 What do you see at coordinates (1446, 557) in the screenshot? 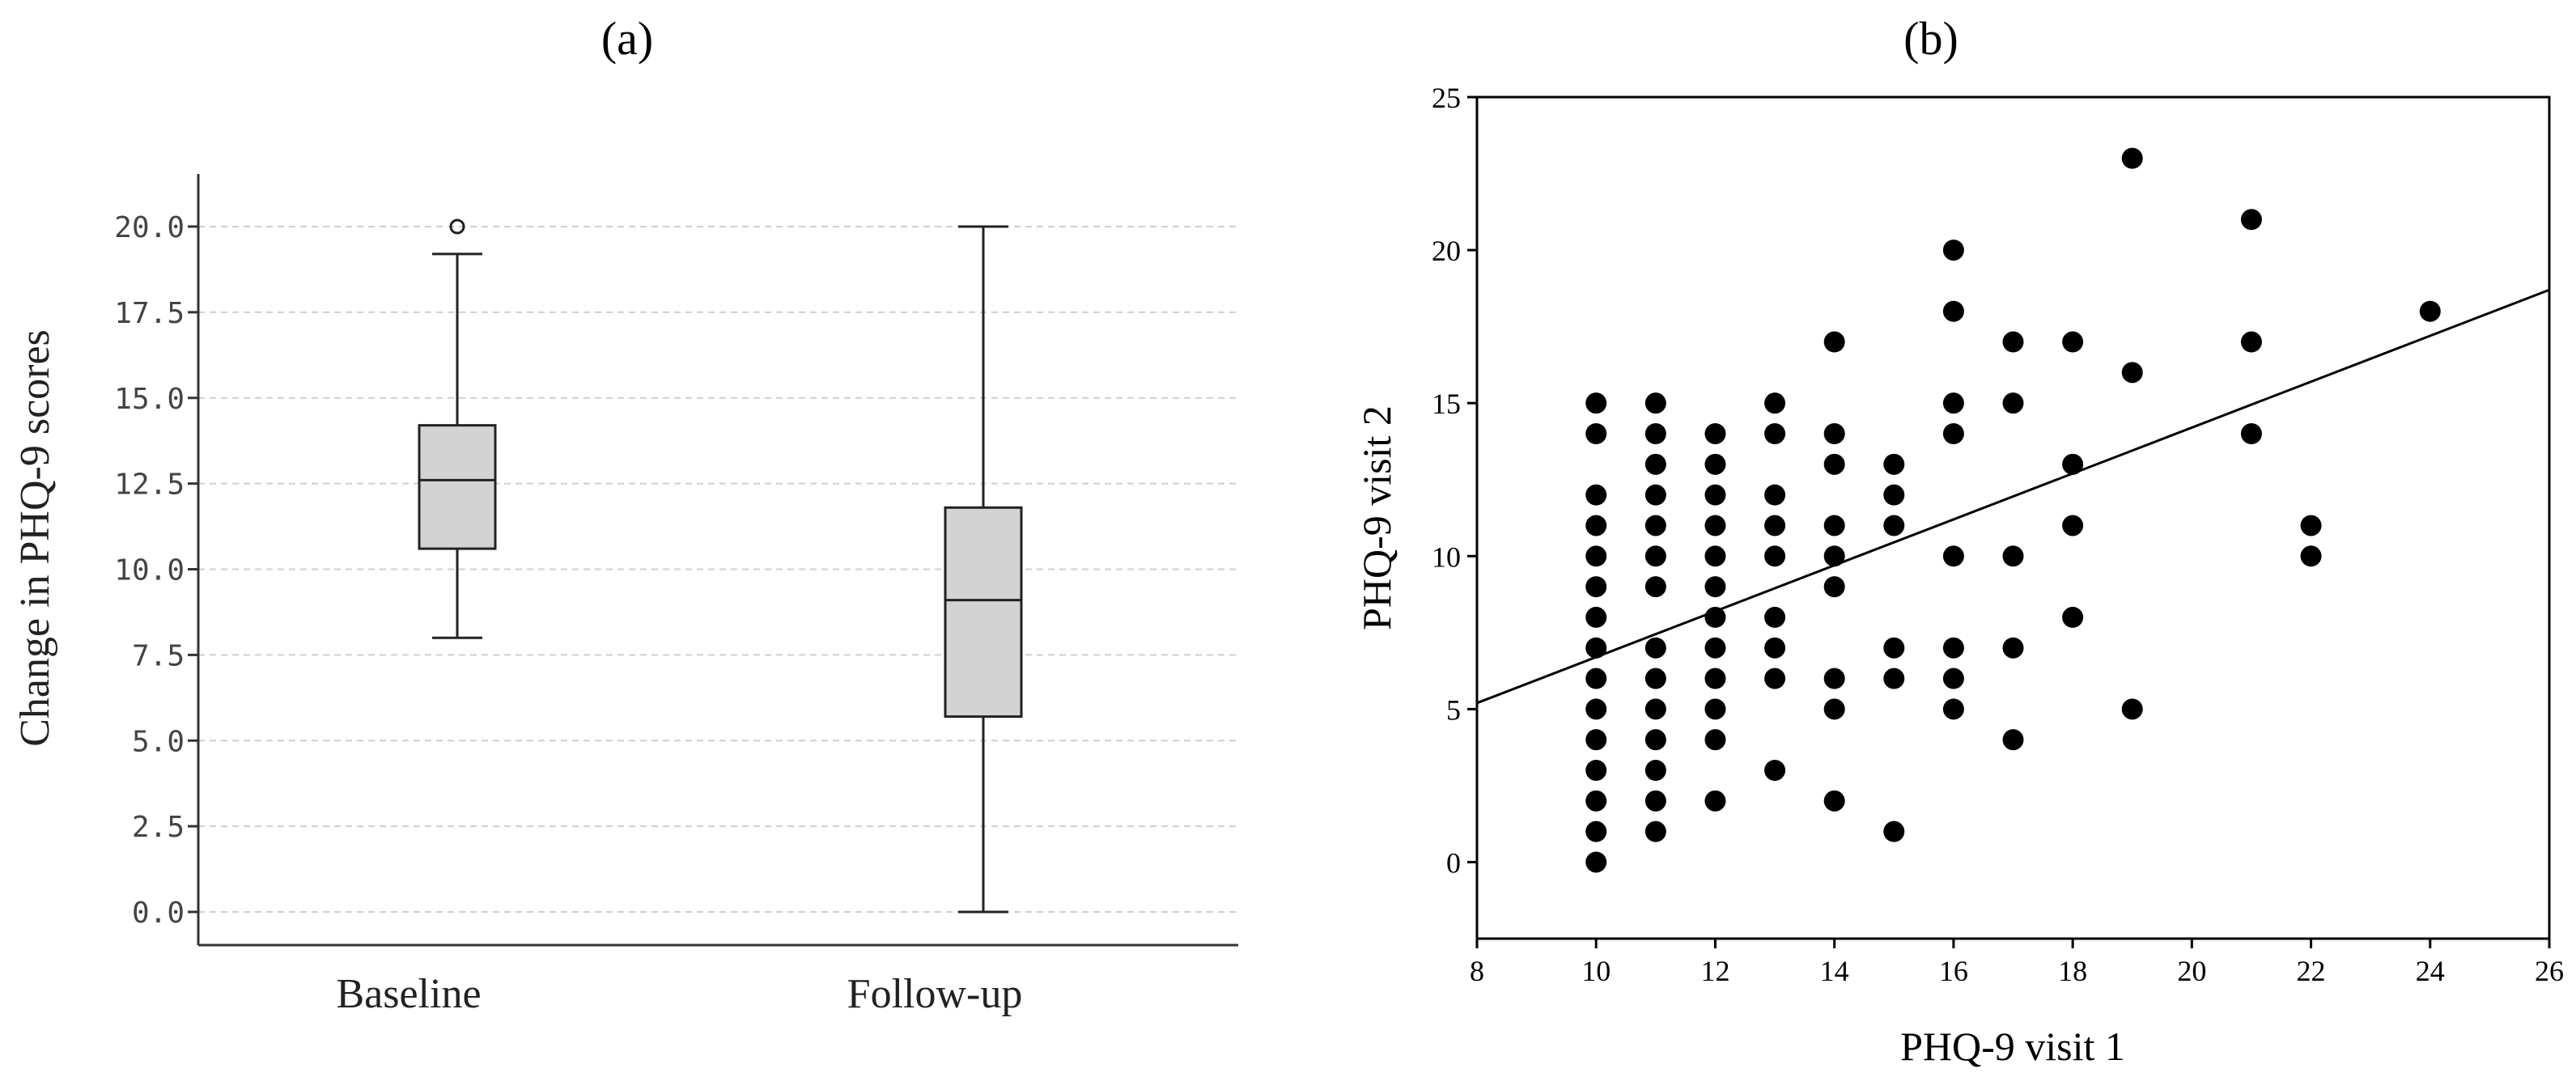
I see `panel-b-y-tick-label: 10` at bounding box center [1446, 557].